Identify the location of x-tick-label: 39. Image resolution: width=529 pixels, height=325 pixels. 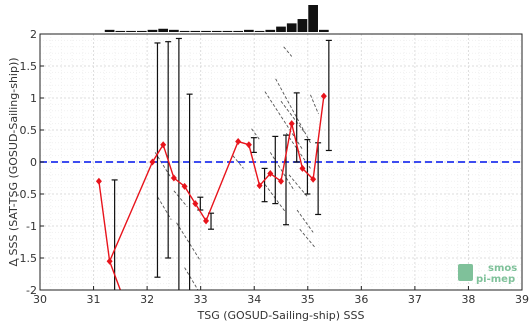
(522, 299).